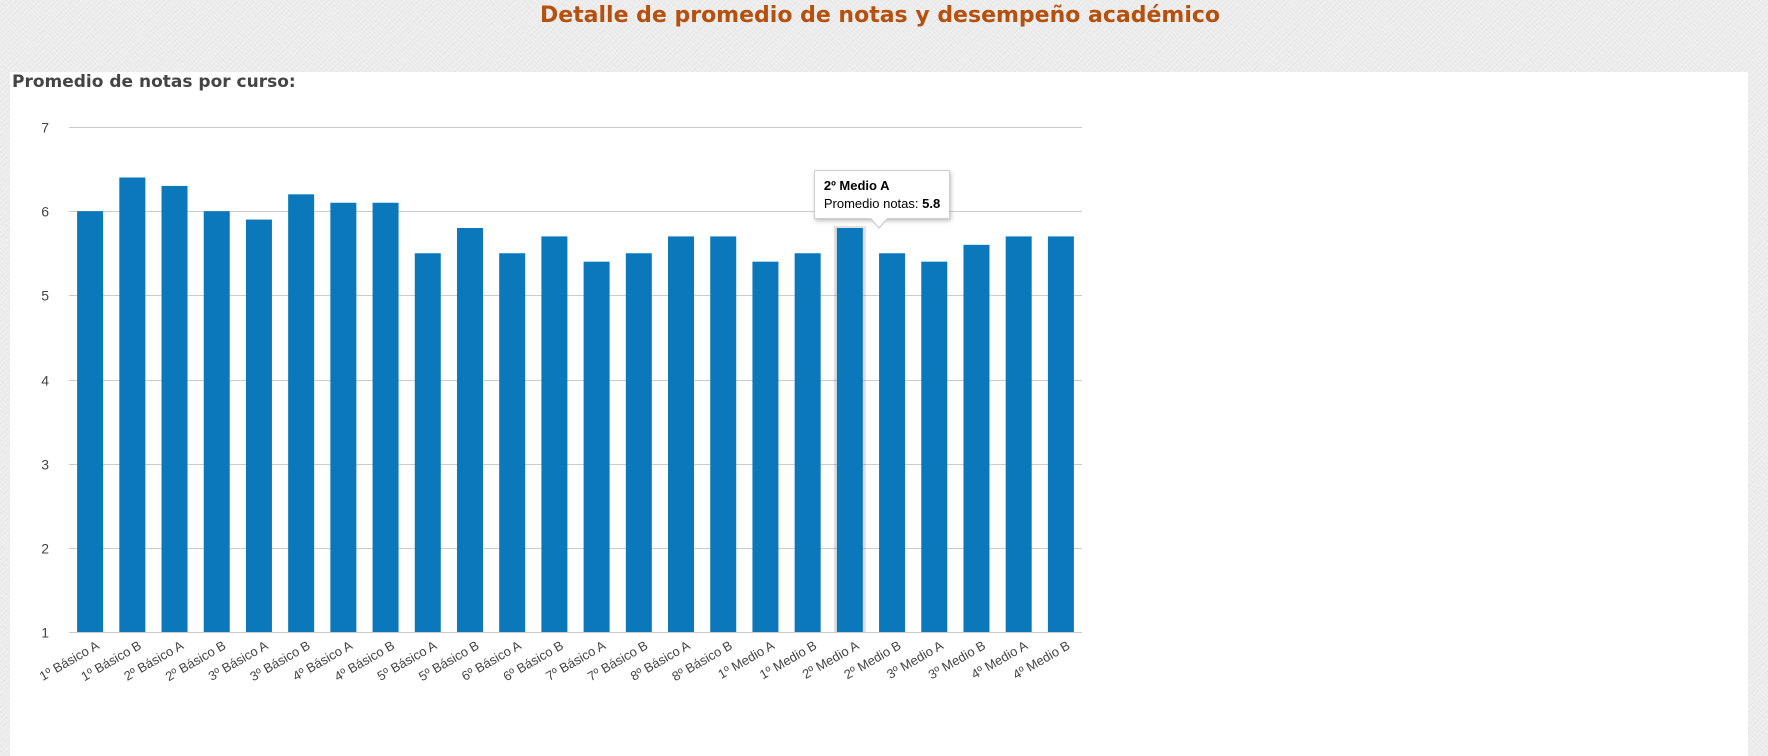 Image resolution: width=1768 pixels, height=756 pixels. I want to click on y-tick-label: 1, so click(45, 633).